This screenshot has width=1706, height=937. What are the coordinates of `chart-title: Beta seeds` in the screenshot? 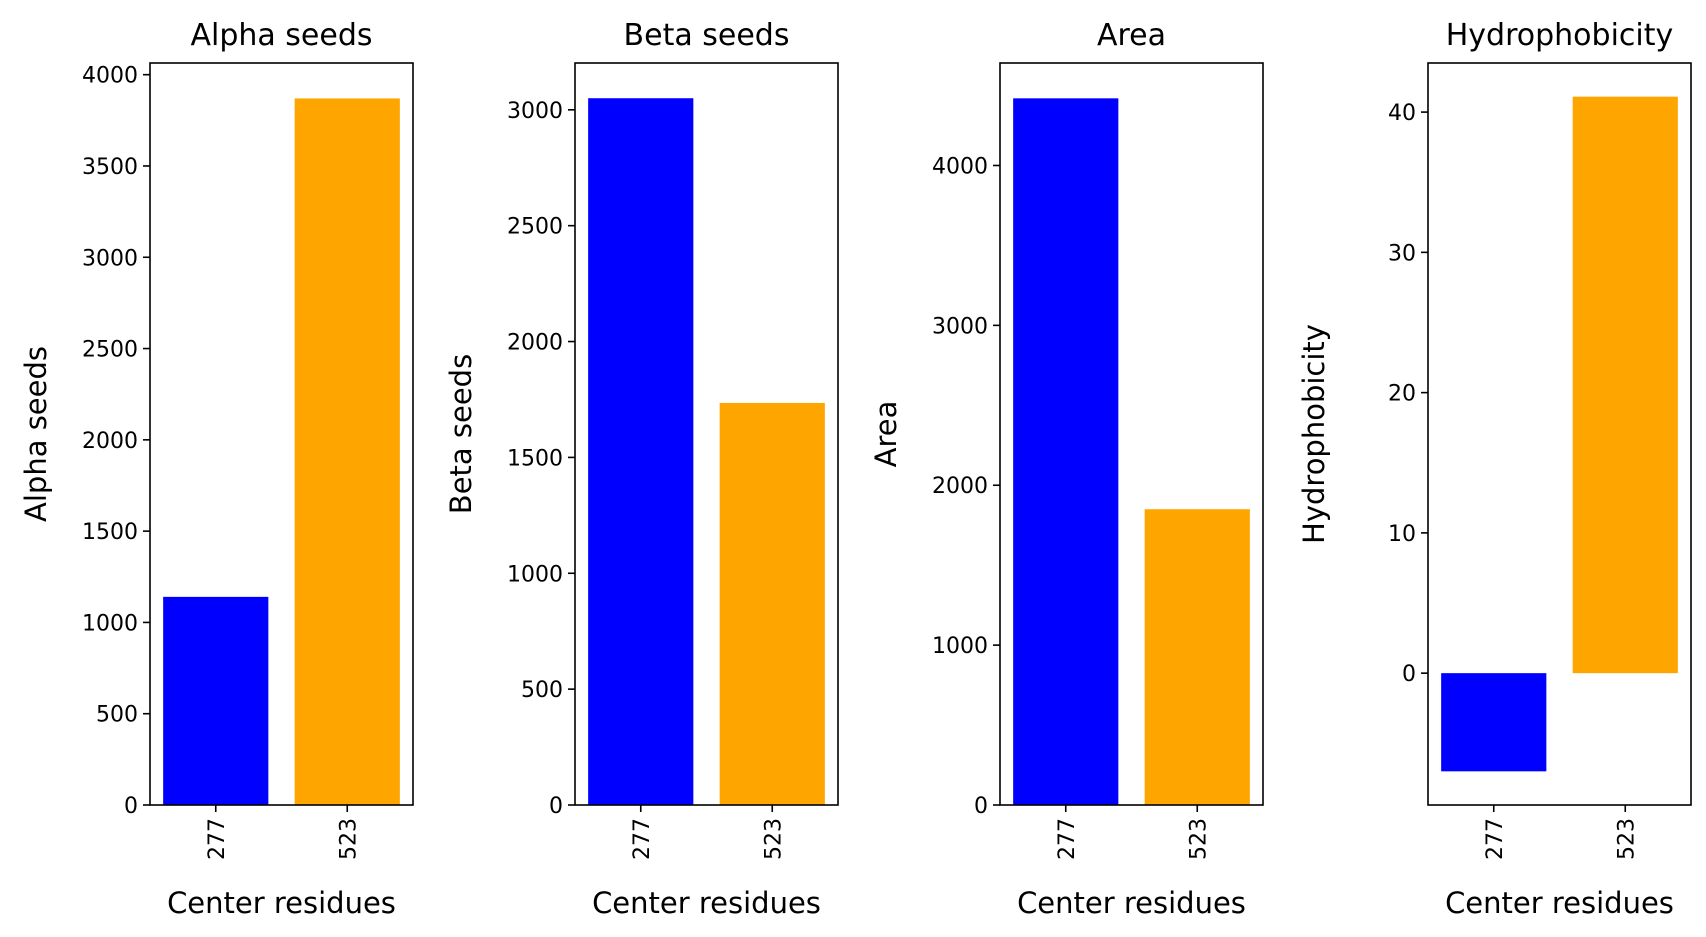 It's located at (707, 35).